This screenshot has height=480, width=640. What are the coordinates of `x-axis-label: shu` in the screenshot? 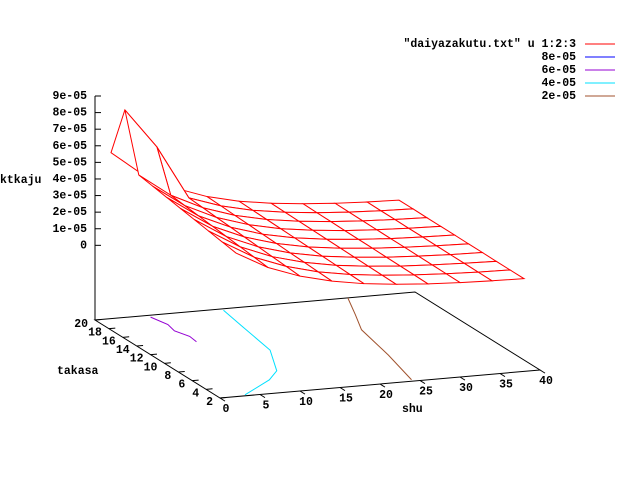 It's located at (412, 409).